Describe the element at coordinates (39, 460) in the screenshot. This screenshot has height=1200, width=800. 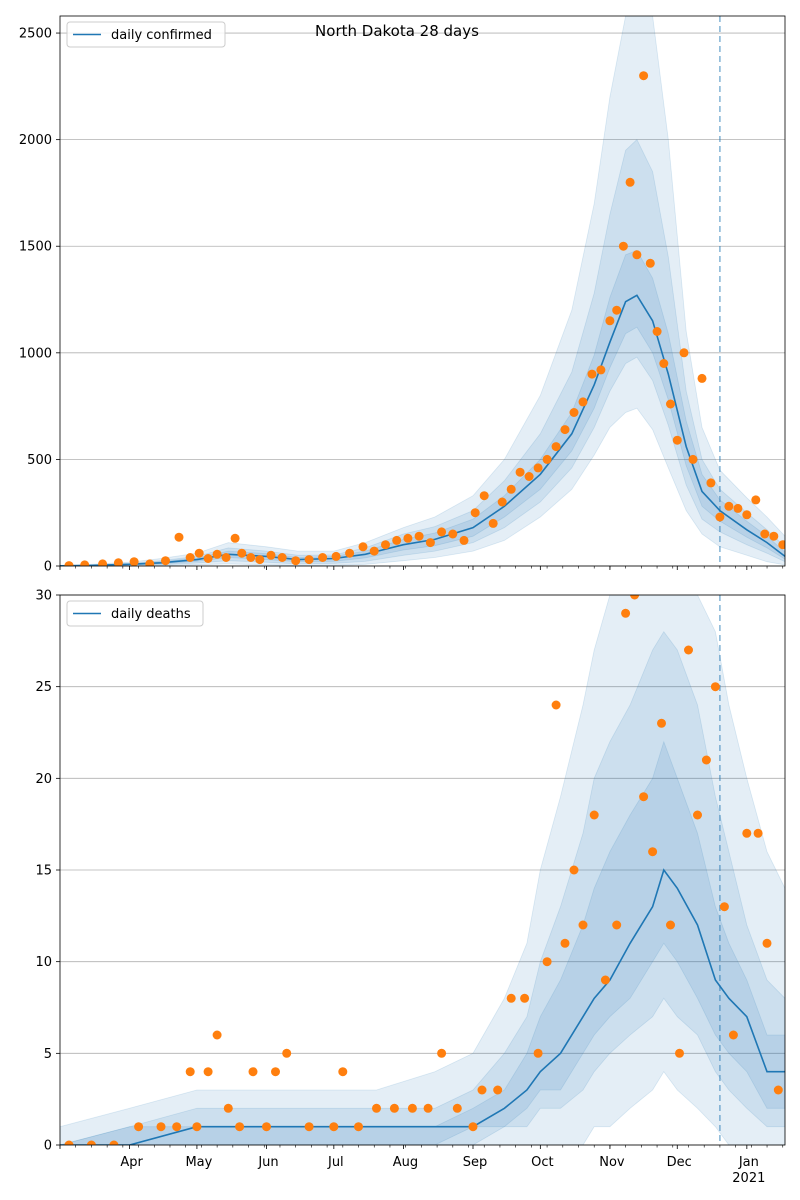
I see `y-tick-label: 500` at that location.